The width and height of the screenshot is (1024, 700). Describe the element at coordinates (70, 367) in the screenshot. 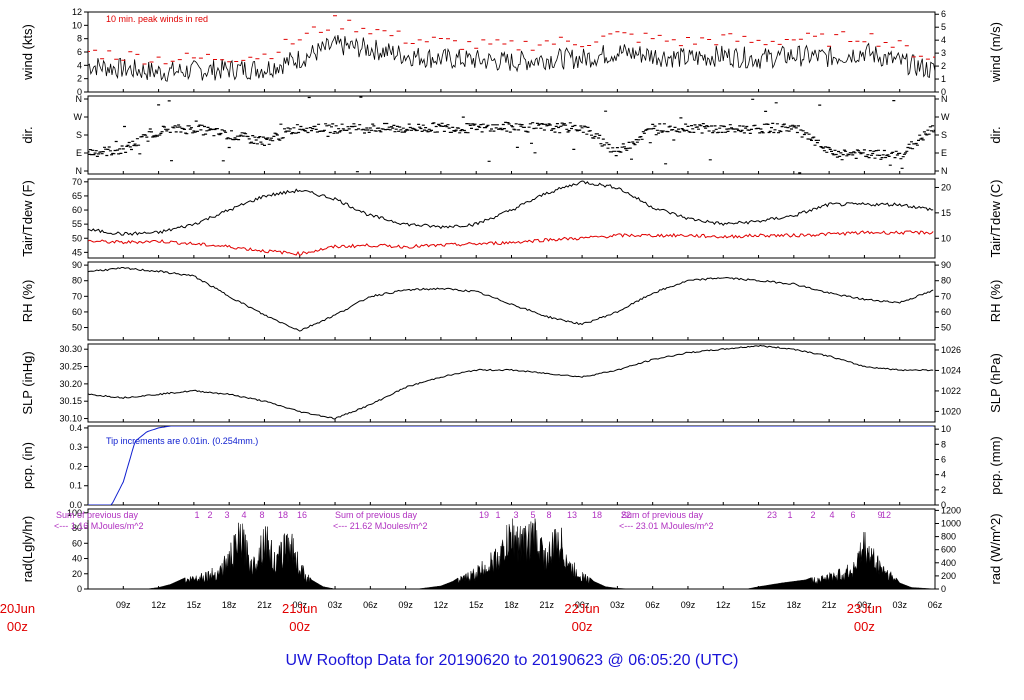

I see `slp-ytick-label: 30.25` at that location.